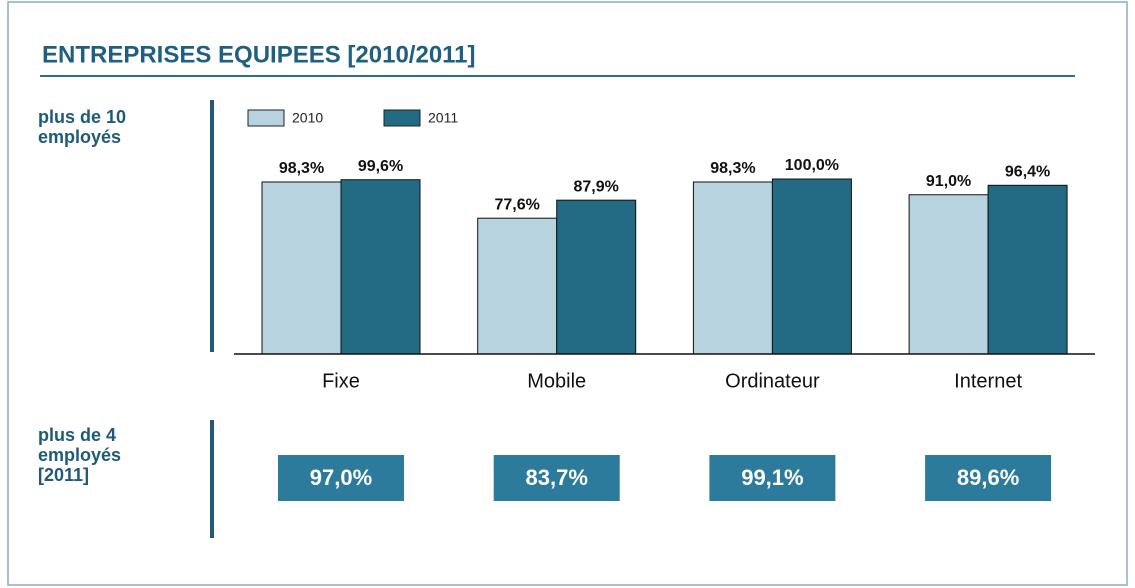 Image resolution: width=1135 pixels, height=588 pixels. Describe the element at coordinates (443, 118) in the screenshot. I see `legend-label: 2011` at that location.